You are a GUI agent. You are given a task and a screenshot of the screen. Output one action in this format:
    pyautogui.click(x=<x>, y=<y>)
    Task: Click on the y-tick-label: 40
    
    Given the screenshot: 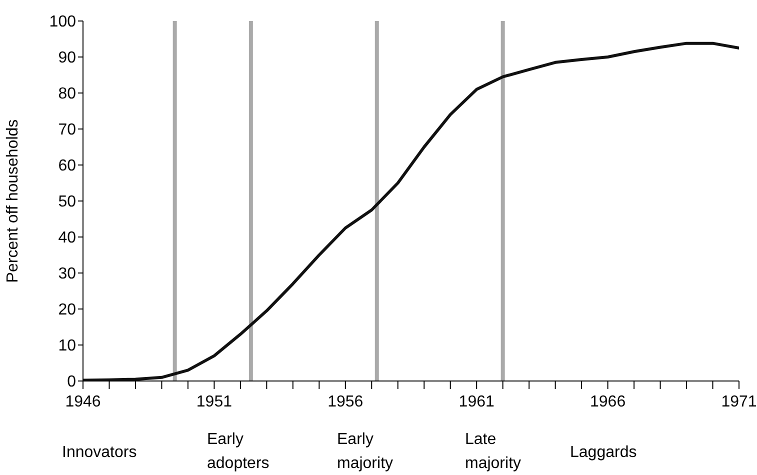 What is the action you would take?
    pyautogui.click(x=67, y=238)
    